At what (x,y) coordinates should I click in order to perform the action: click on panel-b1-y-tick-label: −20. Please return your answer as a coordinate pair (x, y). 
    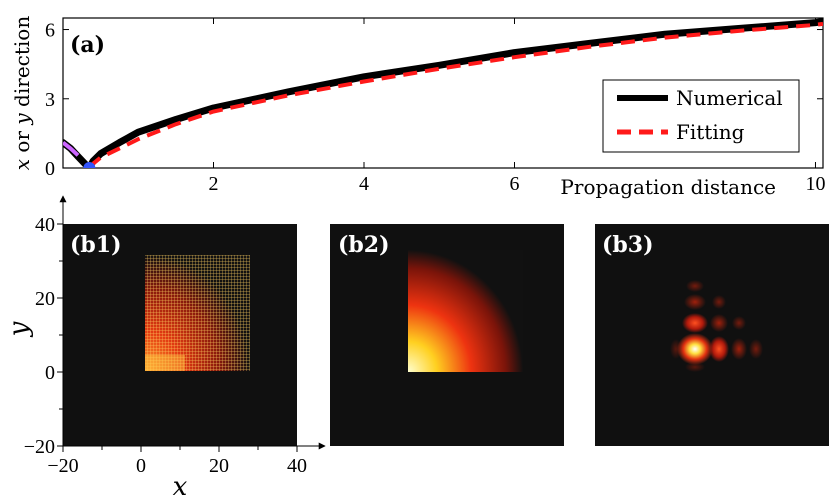
    Looking at the image, I should click on (39, 447).